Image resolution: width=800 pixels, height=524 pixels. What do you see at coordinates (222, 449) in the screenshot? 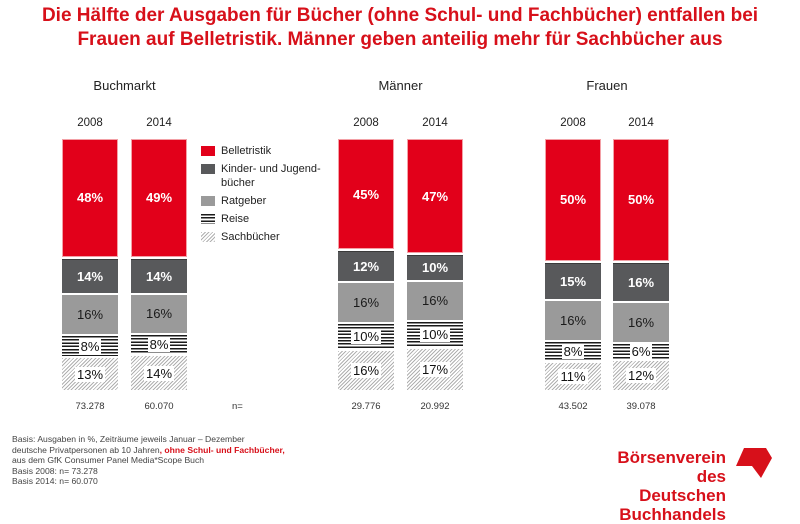
I see `footnote-highlight: , ohne Schul- und Fachbücher,` at bounding box center [222, 449].